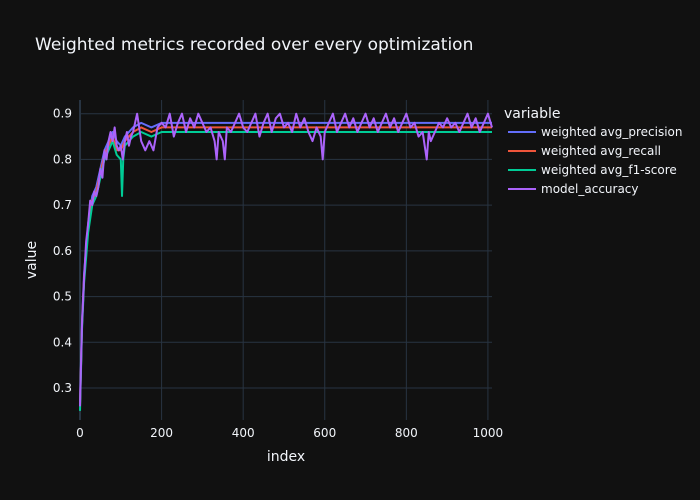  What do you see at coordinates (406, 433) in the screenshot?
I see `x-tick-label: 800` at bounding box center [406, 433].